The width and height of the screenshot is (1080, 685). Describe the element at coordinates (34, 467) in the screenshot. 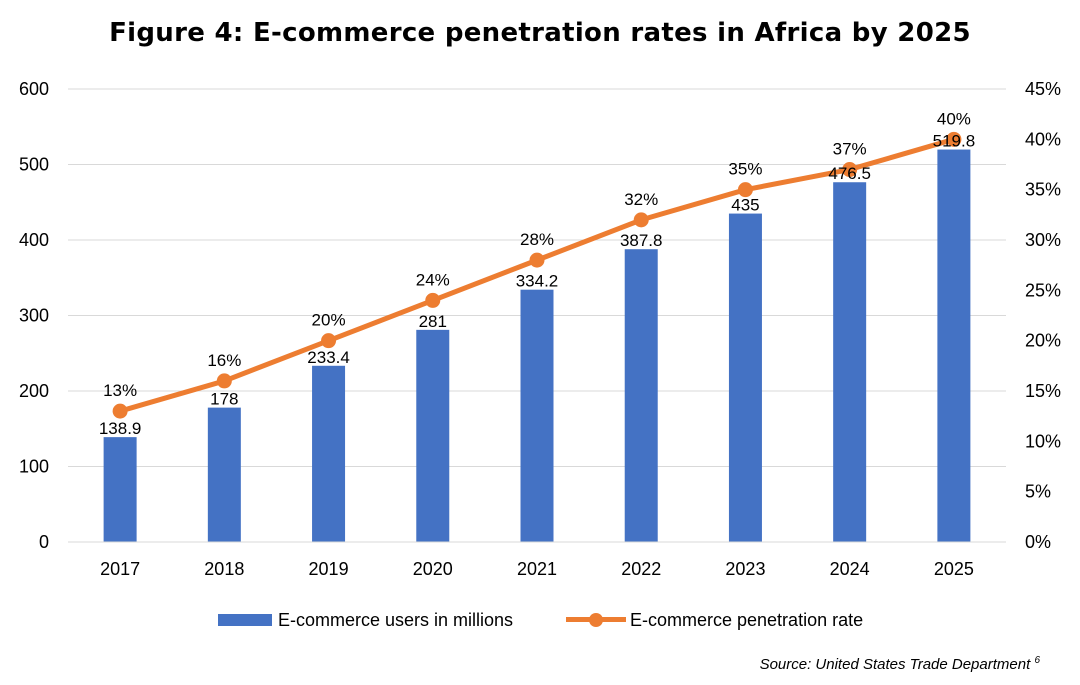

I see `y-left-tick-label: 100` at that location.